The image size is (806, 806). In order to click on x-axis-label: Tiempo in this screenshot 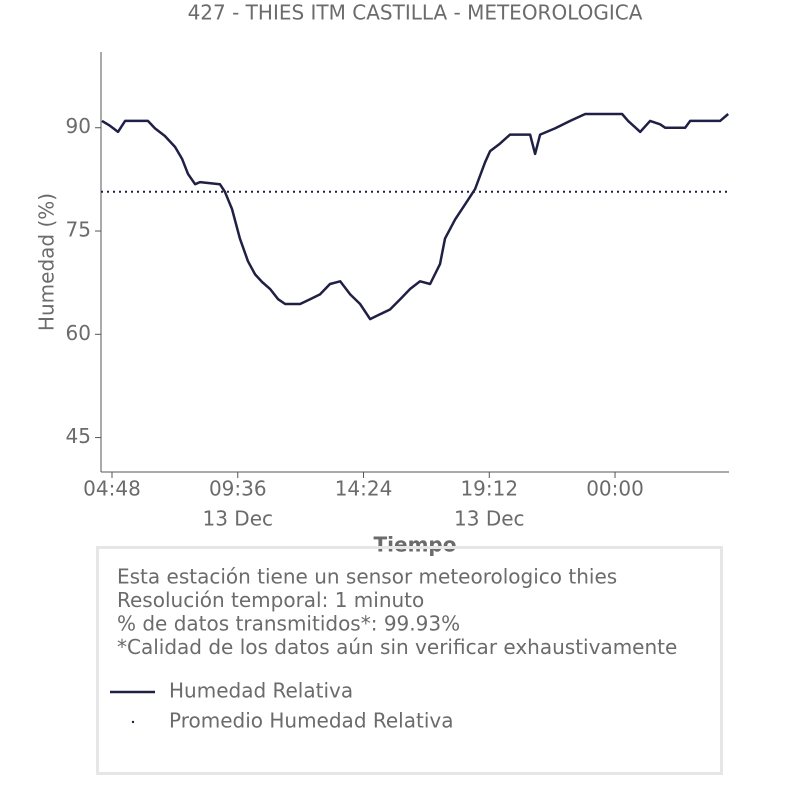, I will do `click(415, 545)`.